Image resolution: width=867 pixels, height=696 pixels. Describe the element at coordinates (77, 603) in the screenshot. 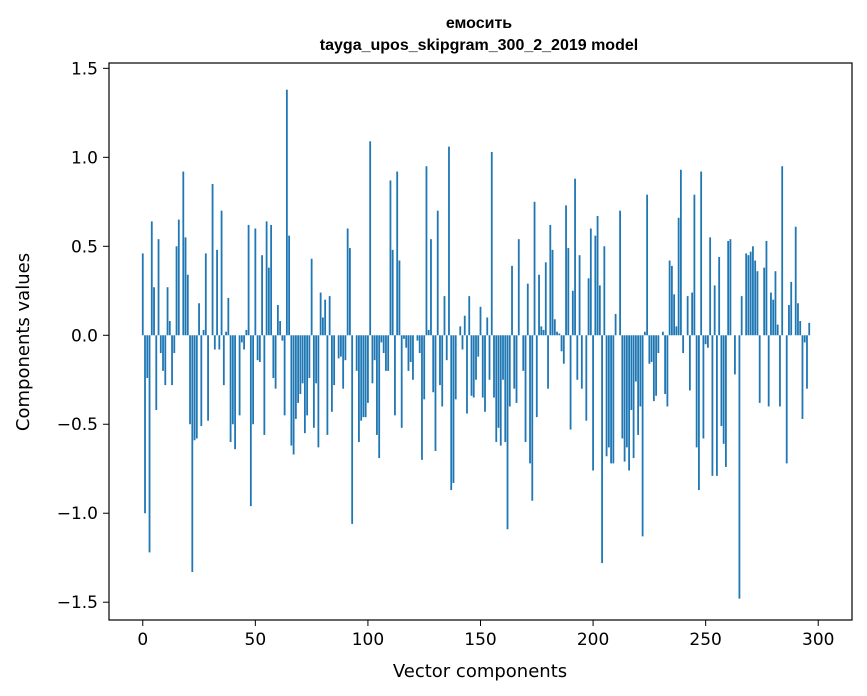

I see `y-tick-label: −1.5` at that location.